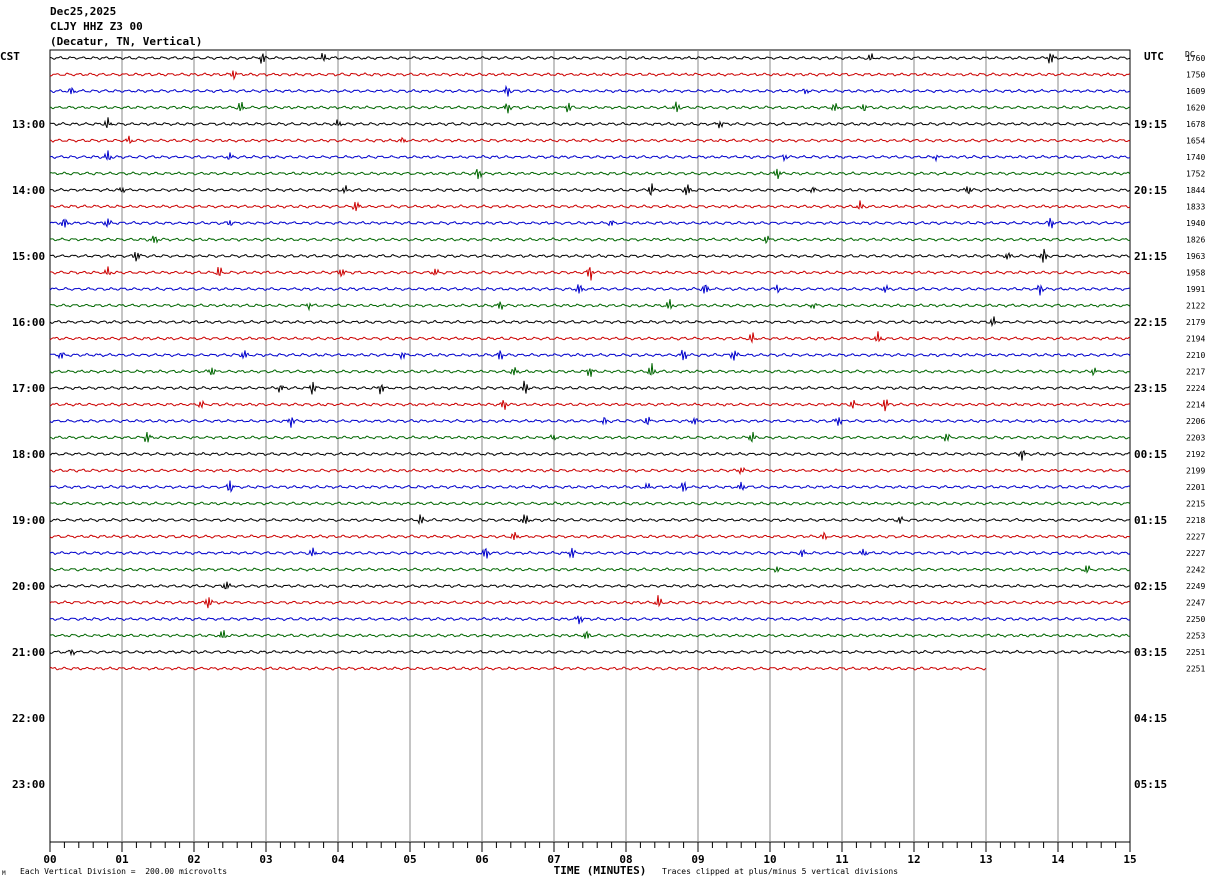 The width and height of the screenshot is (1210, 886). I want to click on x-tick-label: 00, so click(49, 859).